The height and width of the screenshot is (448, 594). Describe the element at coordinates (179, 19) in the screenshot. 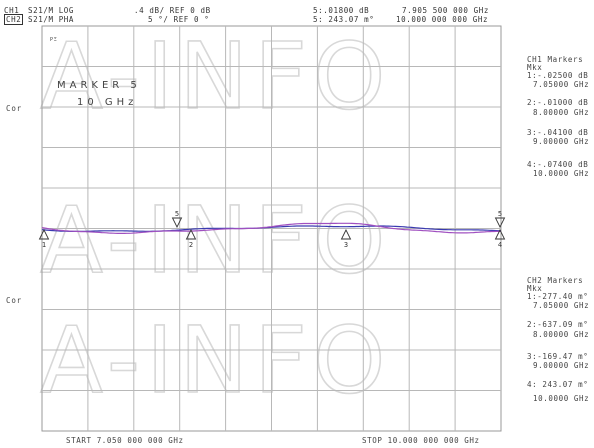

I see `ch2-scale: 5 °/ REF 0 °` at that location.